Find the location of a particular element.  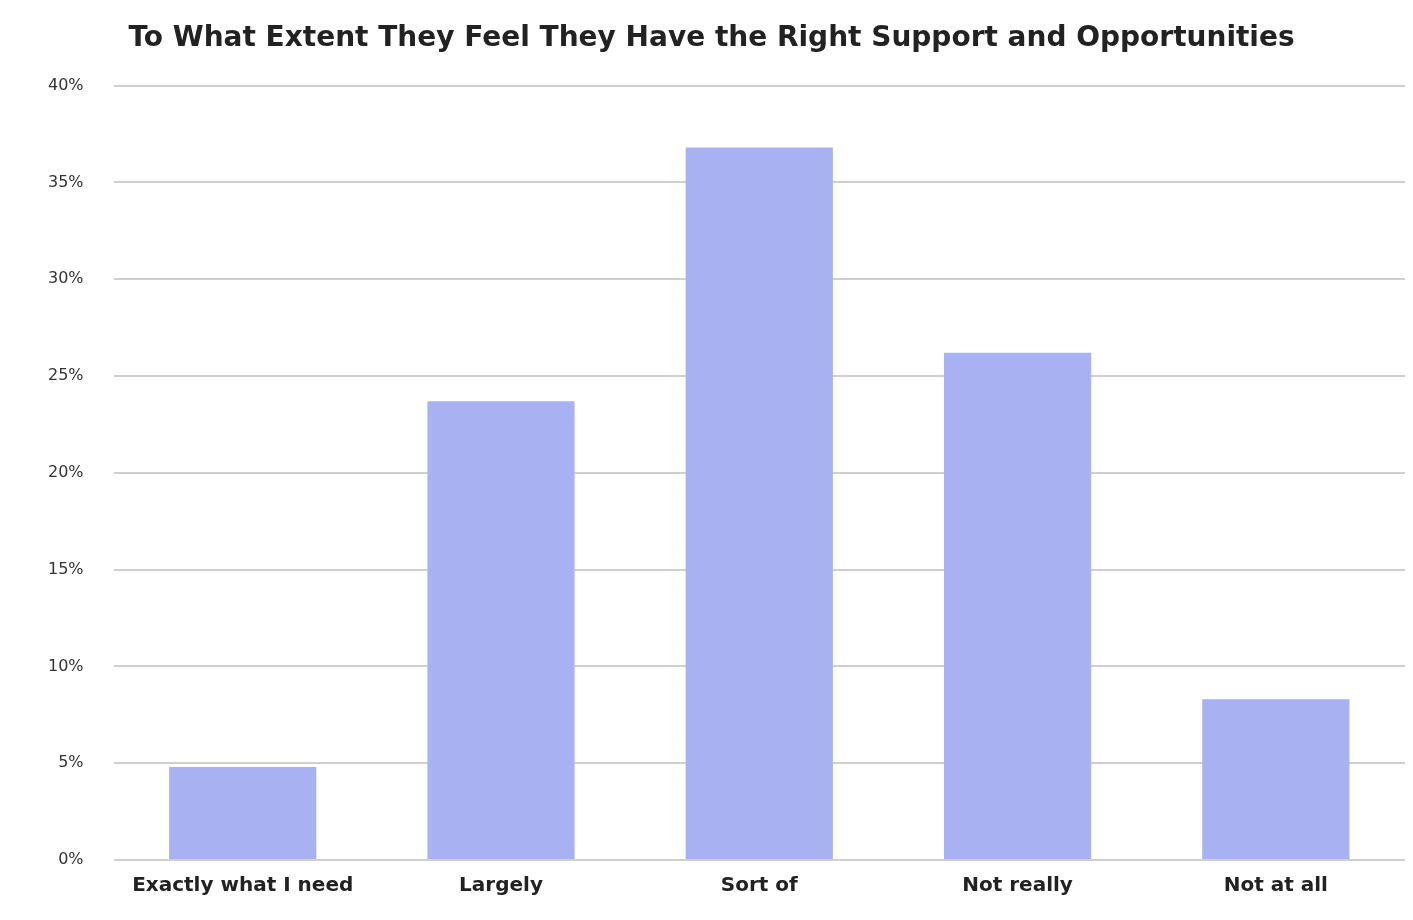

y-tick-label: 15% is located at coordinates (66, 568).